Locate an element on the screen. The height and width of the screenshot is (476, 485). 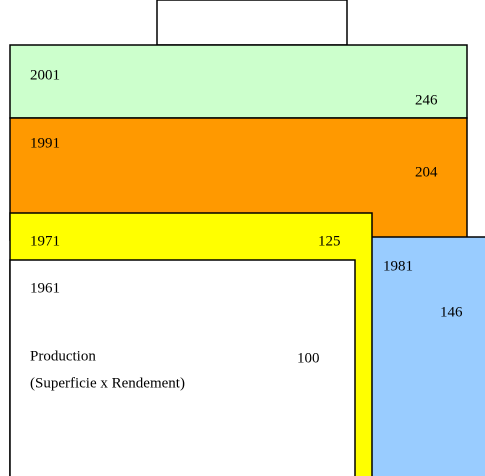
year-label: 2001 is located at coordinates (45, 75).